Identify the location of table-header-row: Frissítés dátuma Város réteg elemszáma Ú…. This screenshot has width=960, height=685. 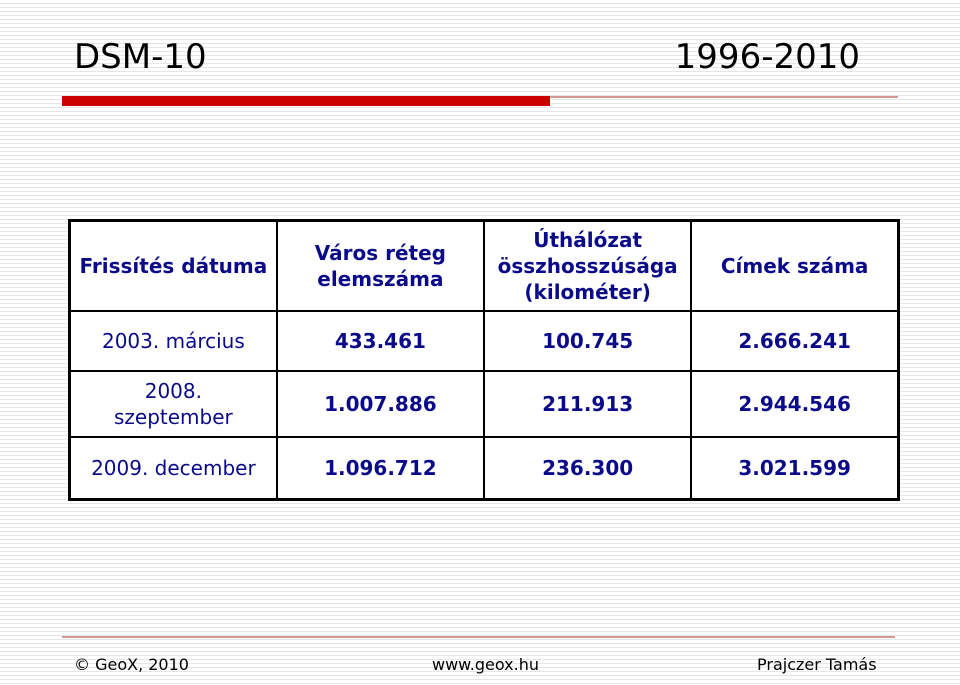
(484, 266).